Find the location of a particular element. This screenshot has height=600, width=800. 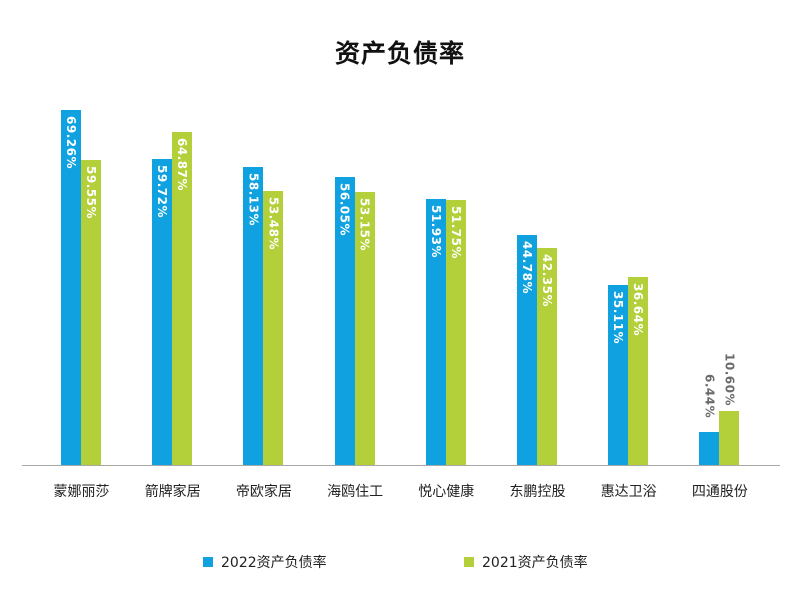

legend-item-2021: 2021资产负债率 is located at coordinates (526, 562).